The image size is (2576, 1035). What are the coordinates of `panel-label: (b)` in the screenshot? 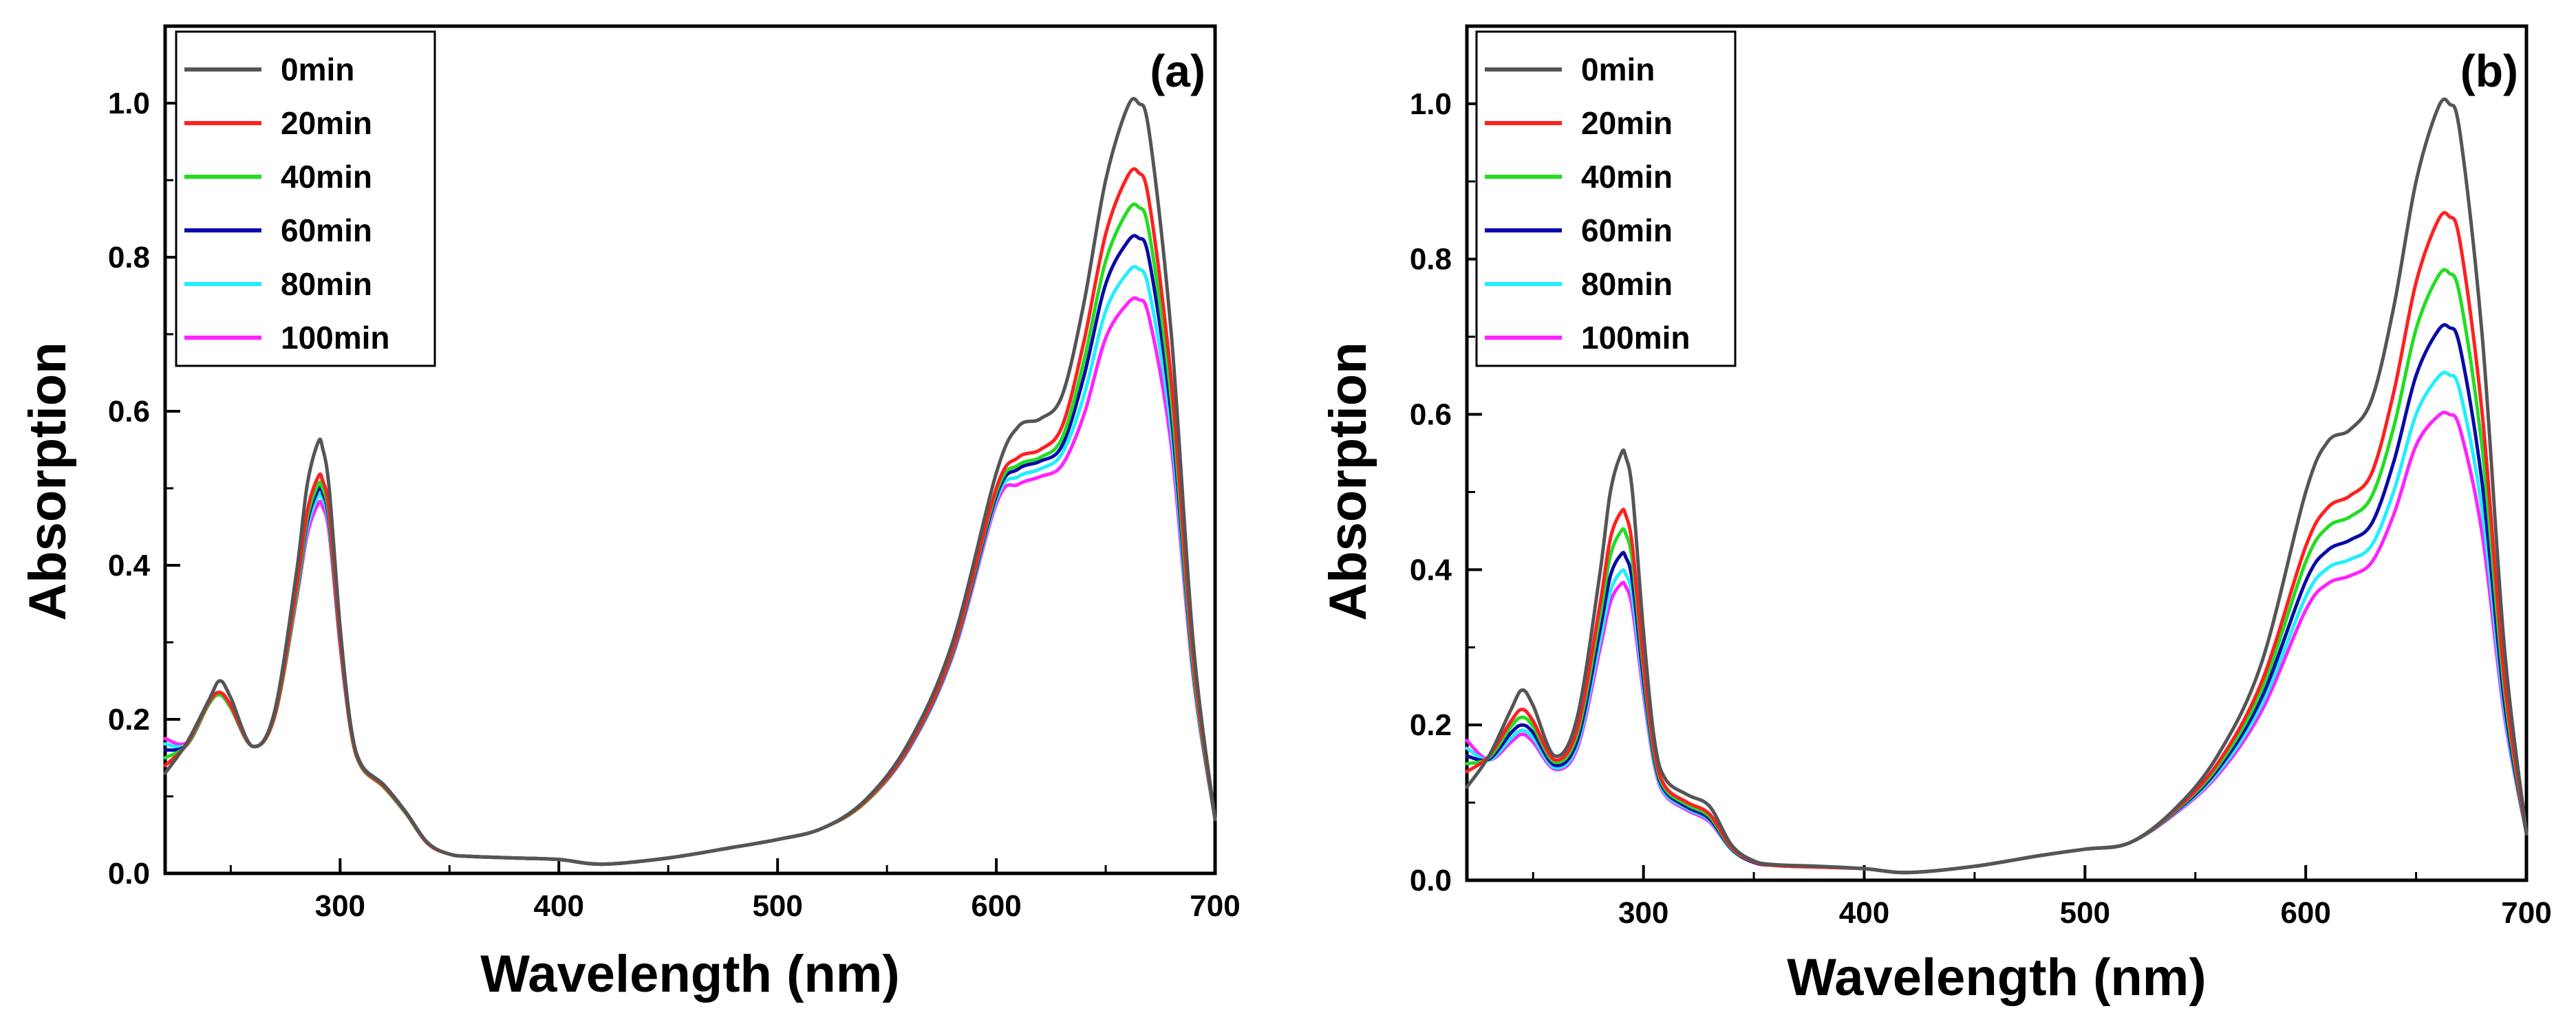 It's located at (2489, 70).